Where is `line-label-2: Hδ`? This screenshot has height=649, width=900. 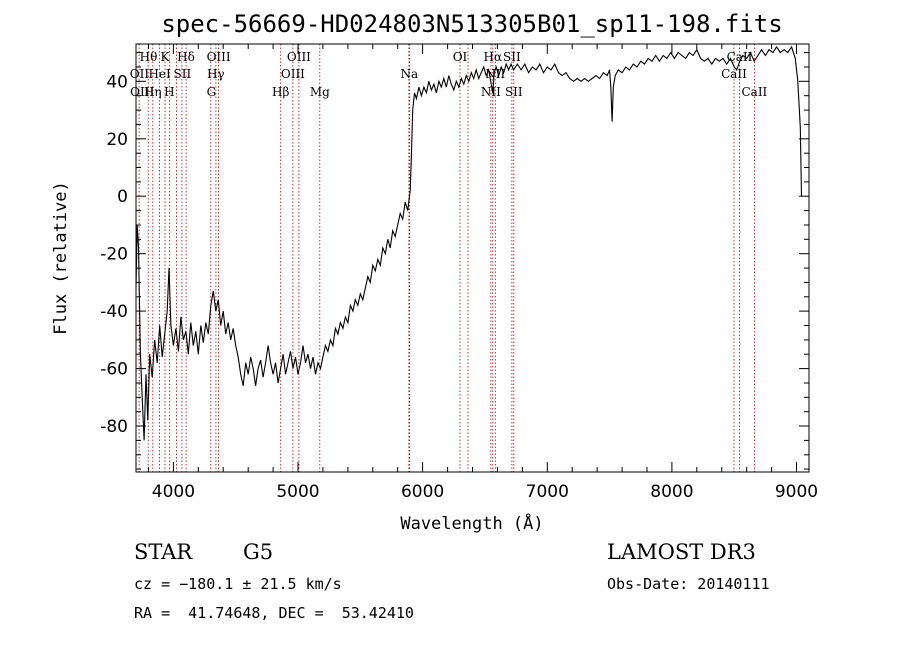 line-label-2: Hδ is located at coordinates (186, 57).